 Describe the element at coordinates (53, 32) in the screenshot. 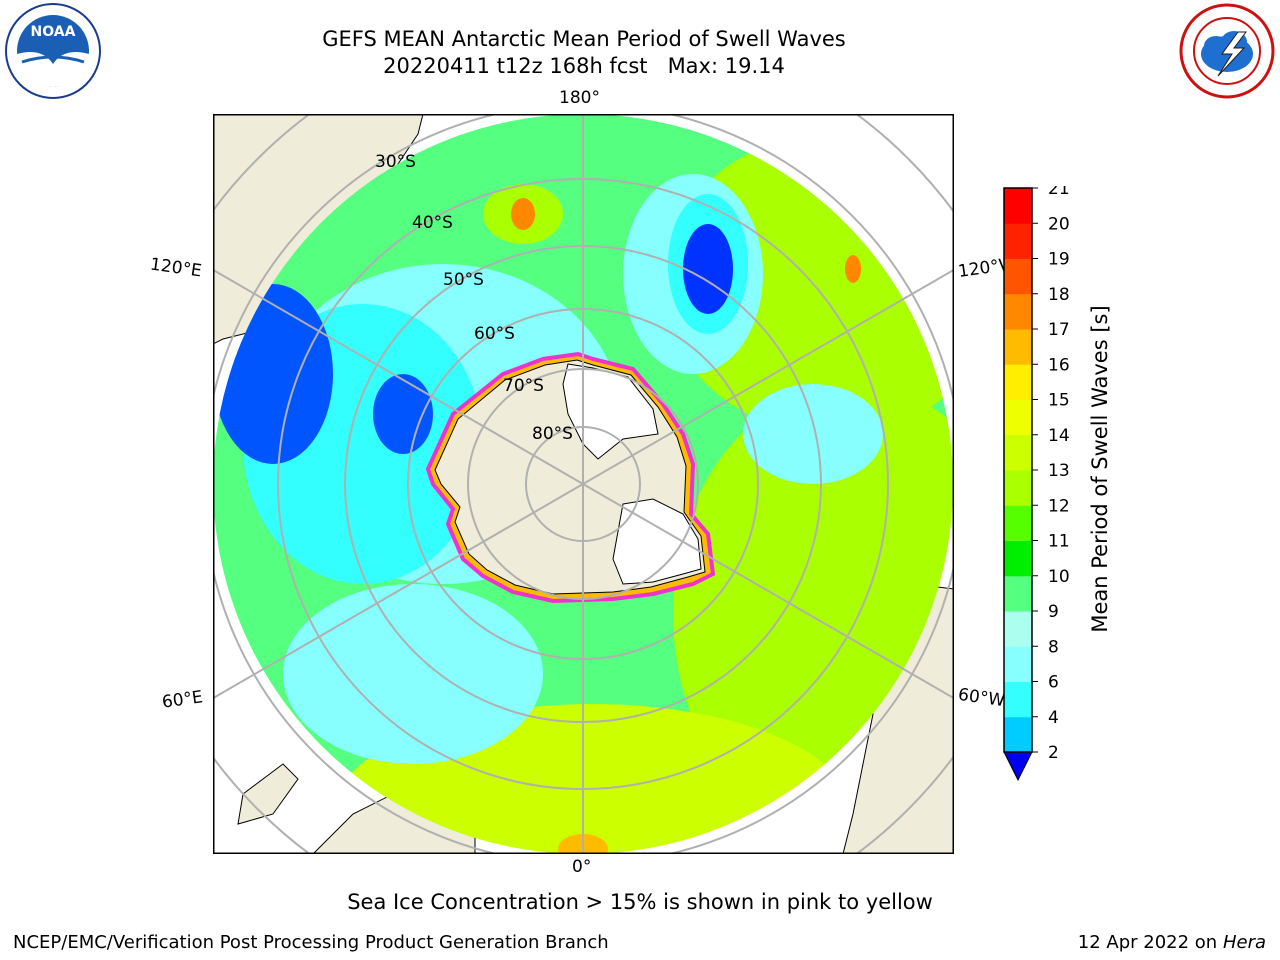

I see `noaa-logo-text: NOAA` at that location.